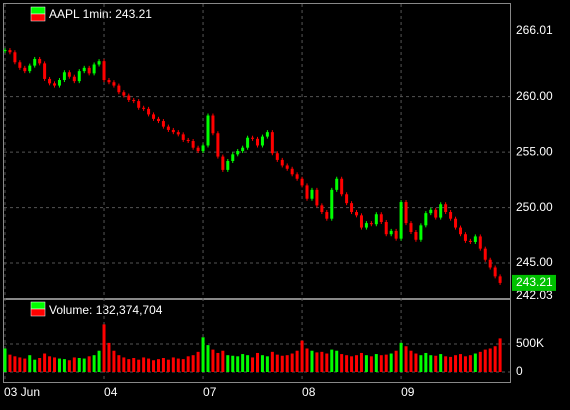 Image resolution: width=570 pixels, height=410 pixels. I want to click on price-legend: AAPL 1min: 243.21, so click(91, 14).